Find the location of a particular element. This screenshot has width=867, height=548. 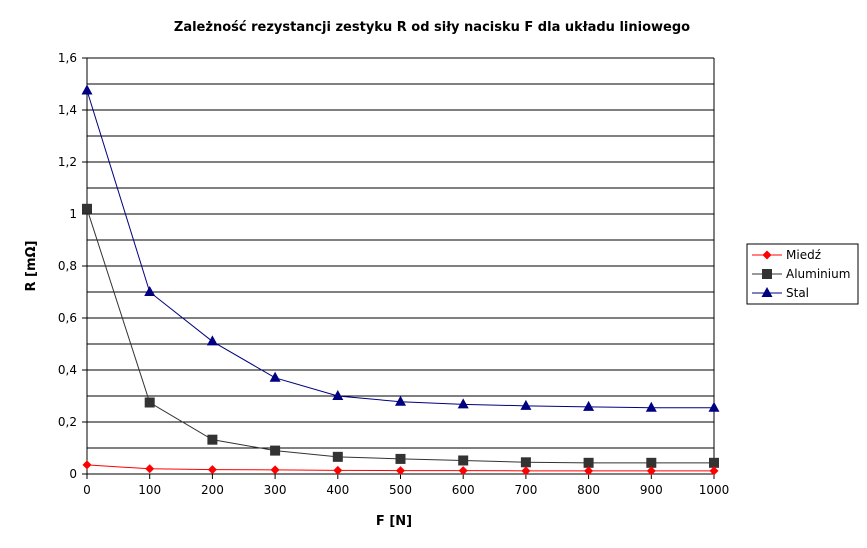

x-tick-label: 0 is located at coordinates (87, 490).